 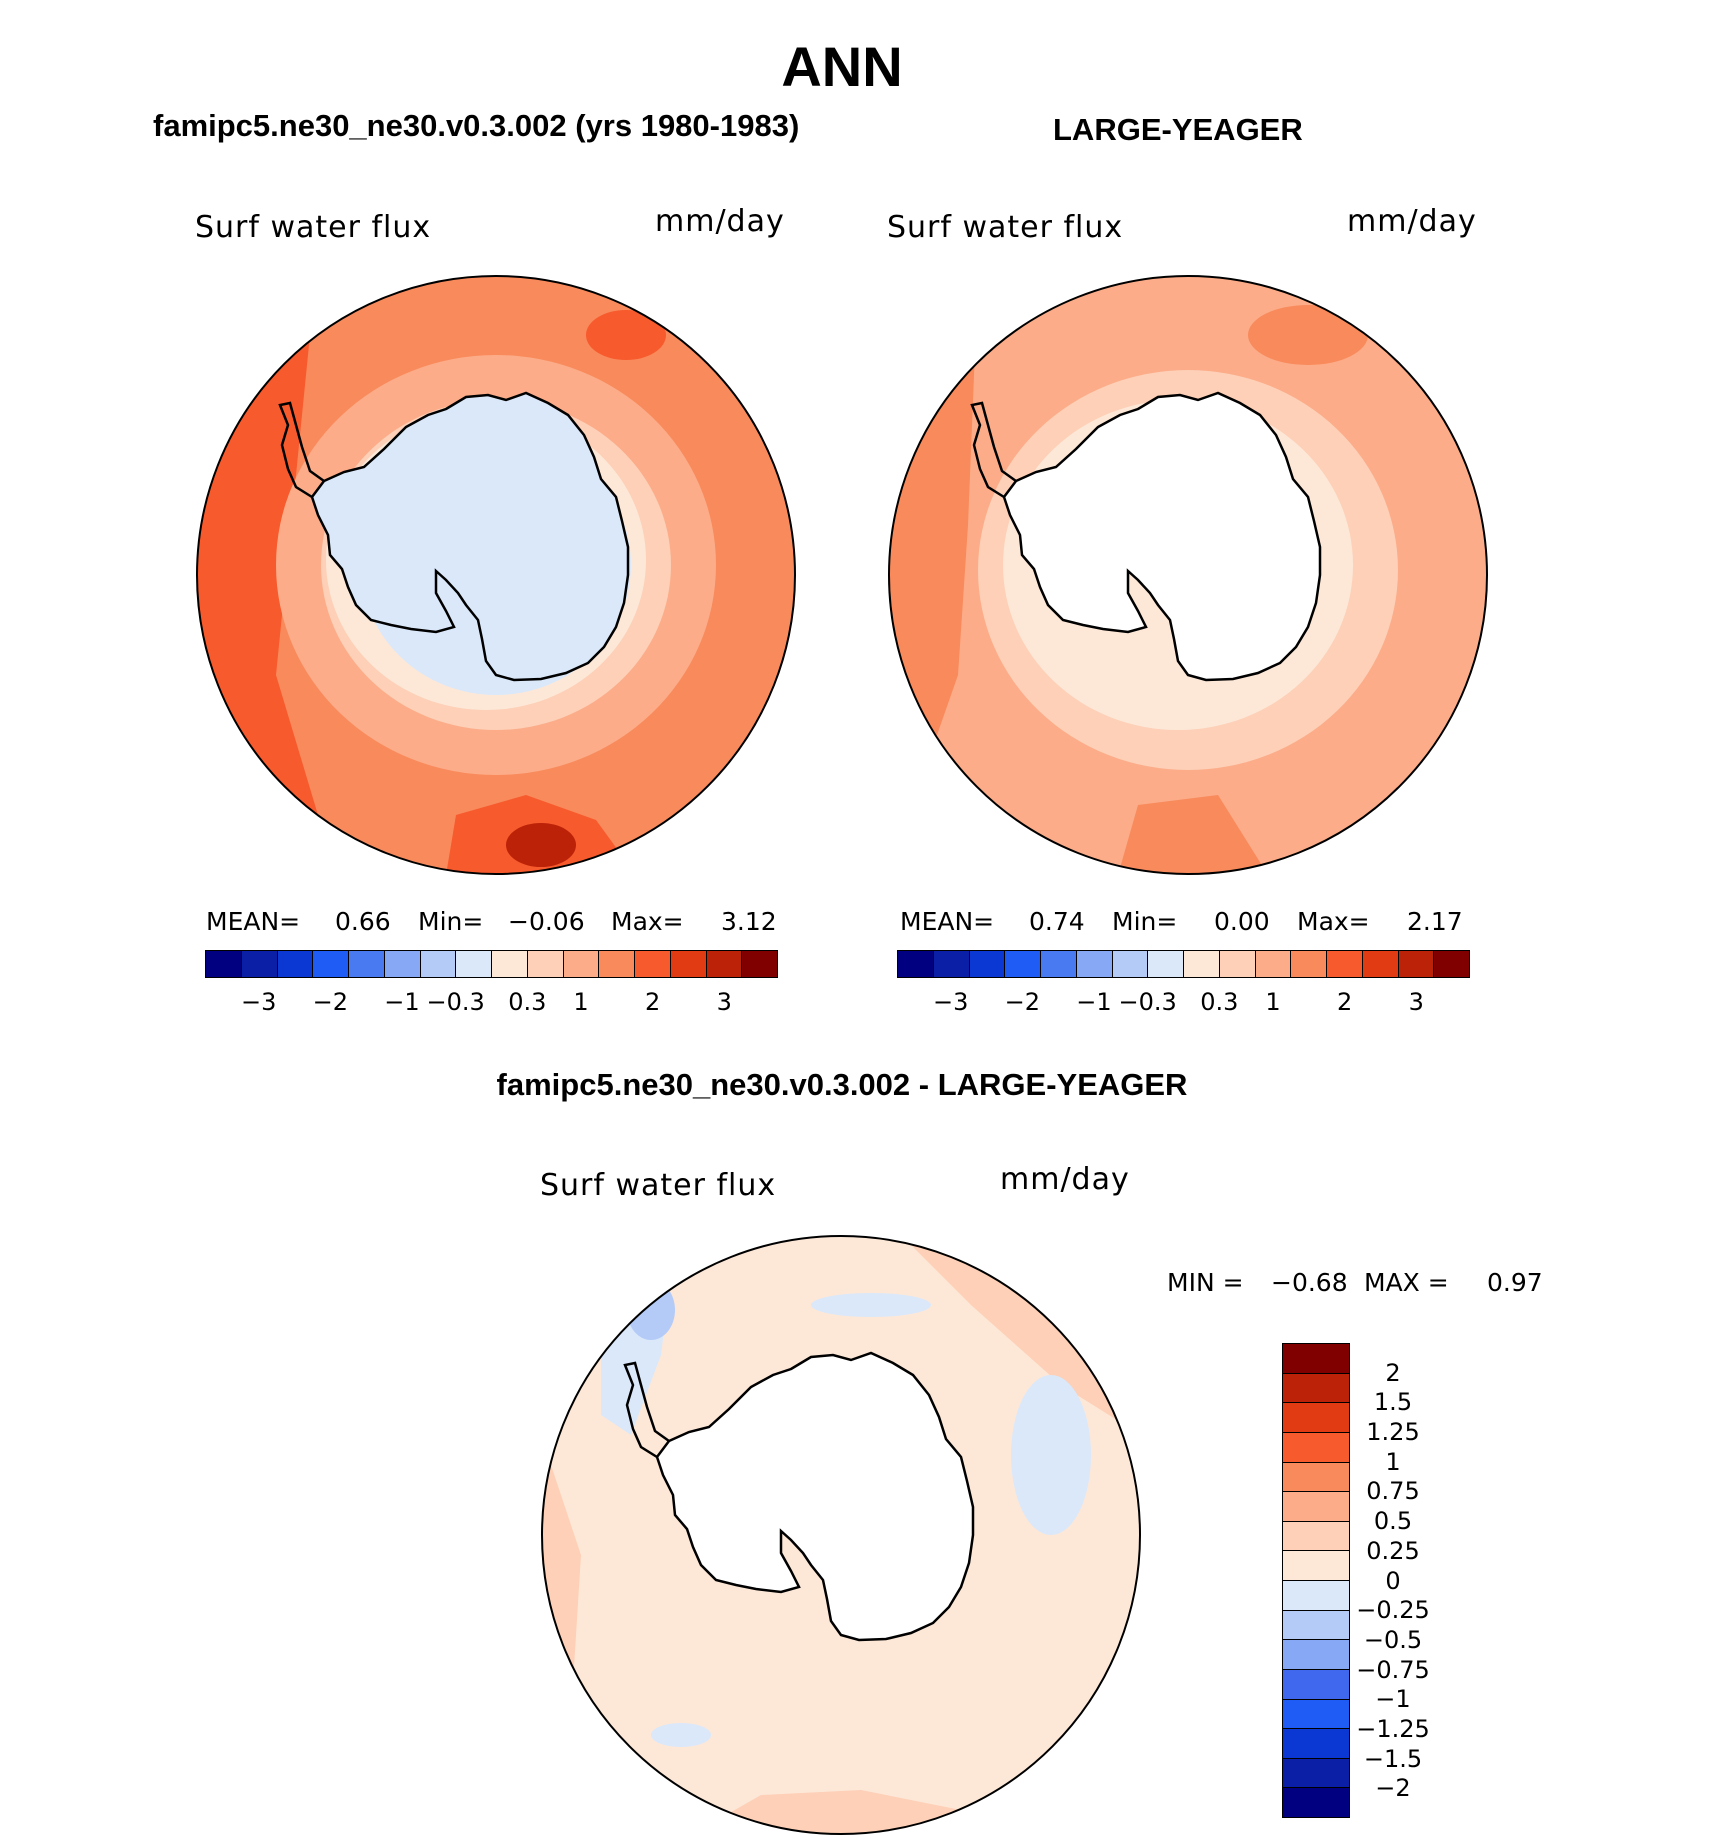 What do you see at coordinates (1178, 129) in the screenshot?
I see `panel-title-obs: LARGE-YEAGER` at bounding box center [1178, 129].